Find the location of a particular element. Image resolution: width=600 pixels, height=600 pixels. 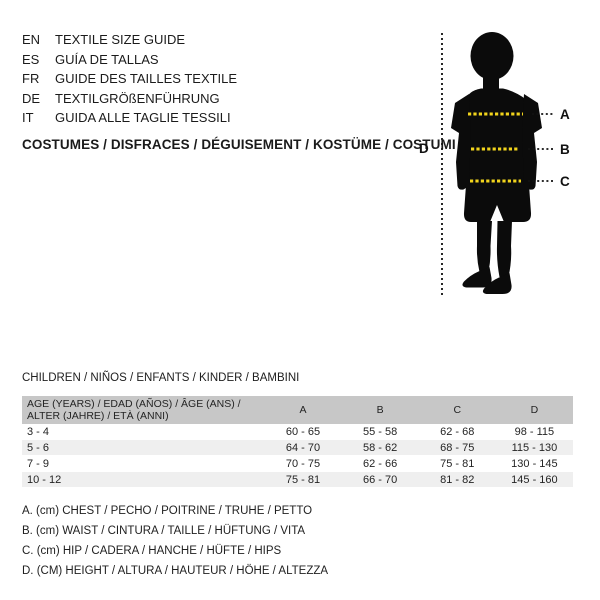

language-row: ES GUÍA DE TALLAS is located at coordinates (129, 60).